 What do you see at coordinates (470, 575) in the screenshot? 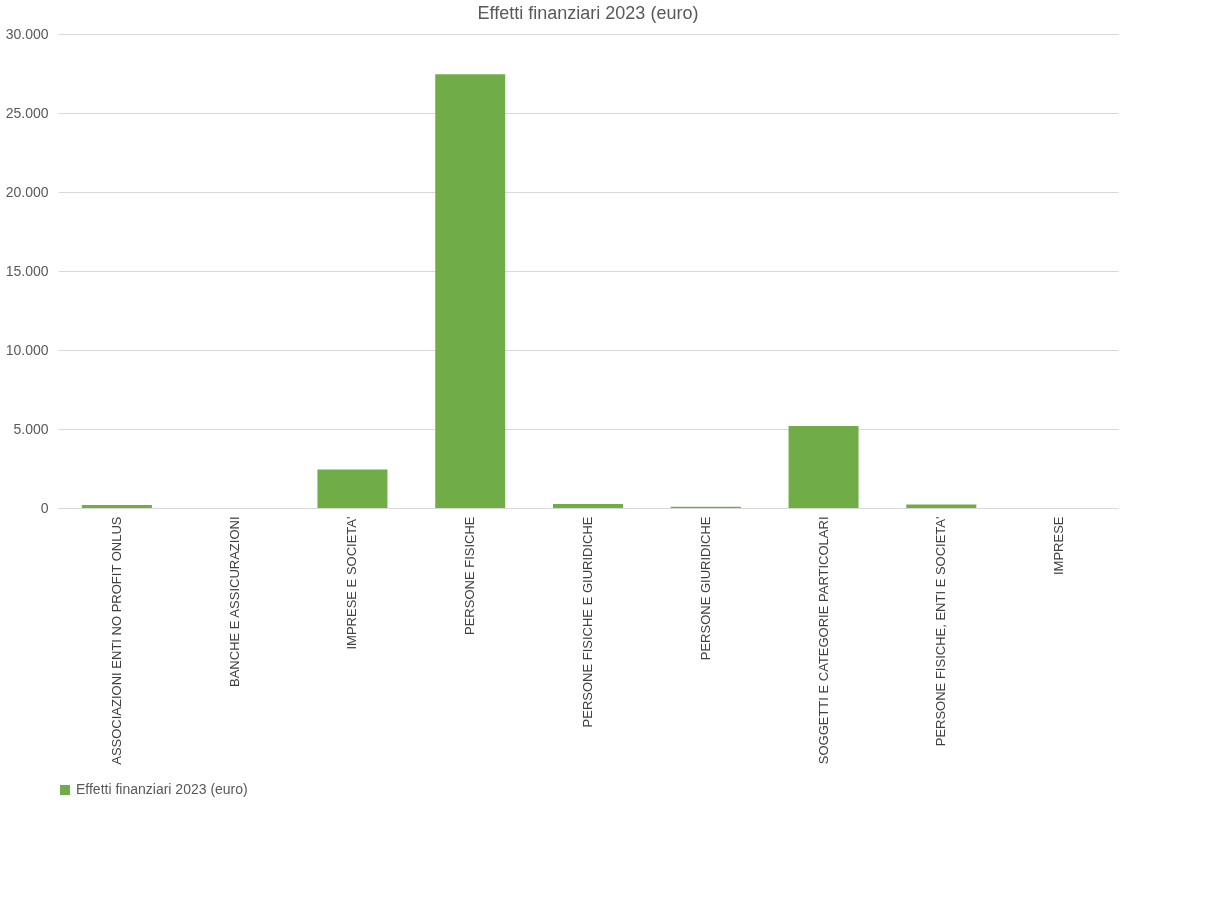
I see `x-tick-label: PERSONE FISICHE` at bounding box center [470, 575].